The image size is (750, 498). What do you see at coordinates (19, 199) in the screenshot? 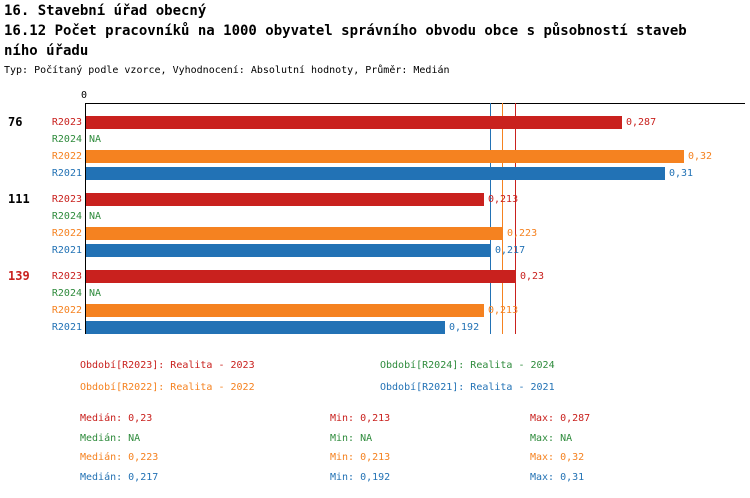
I see `group-label: 111` at bounding box center [19, 199].